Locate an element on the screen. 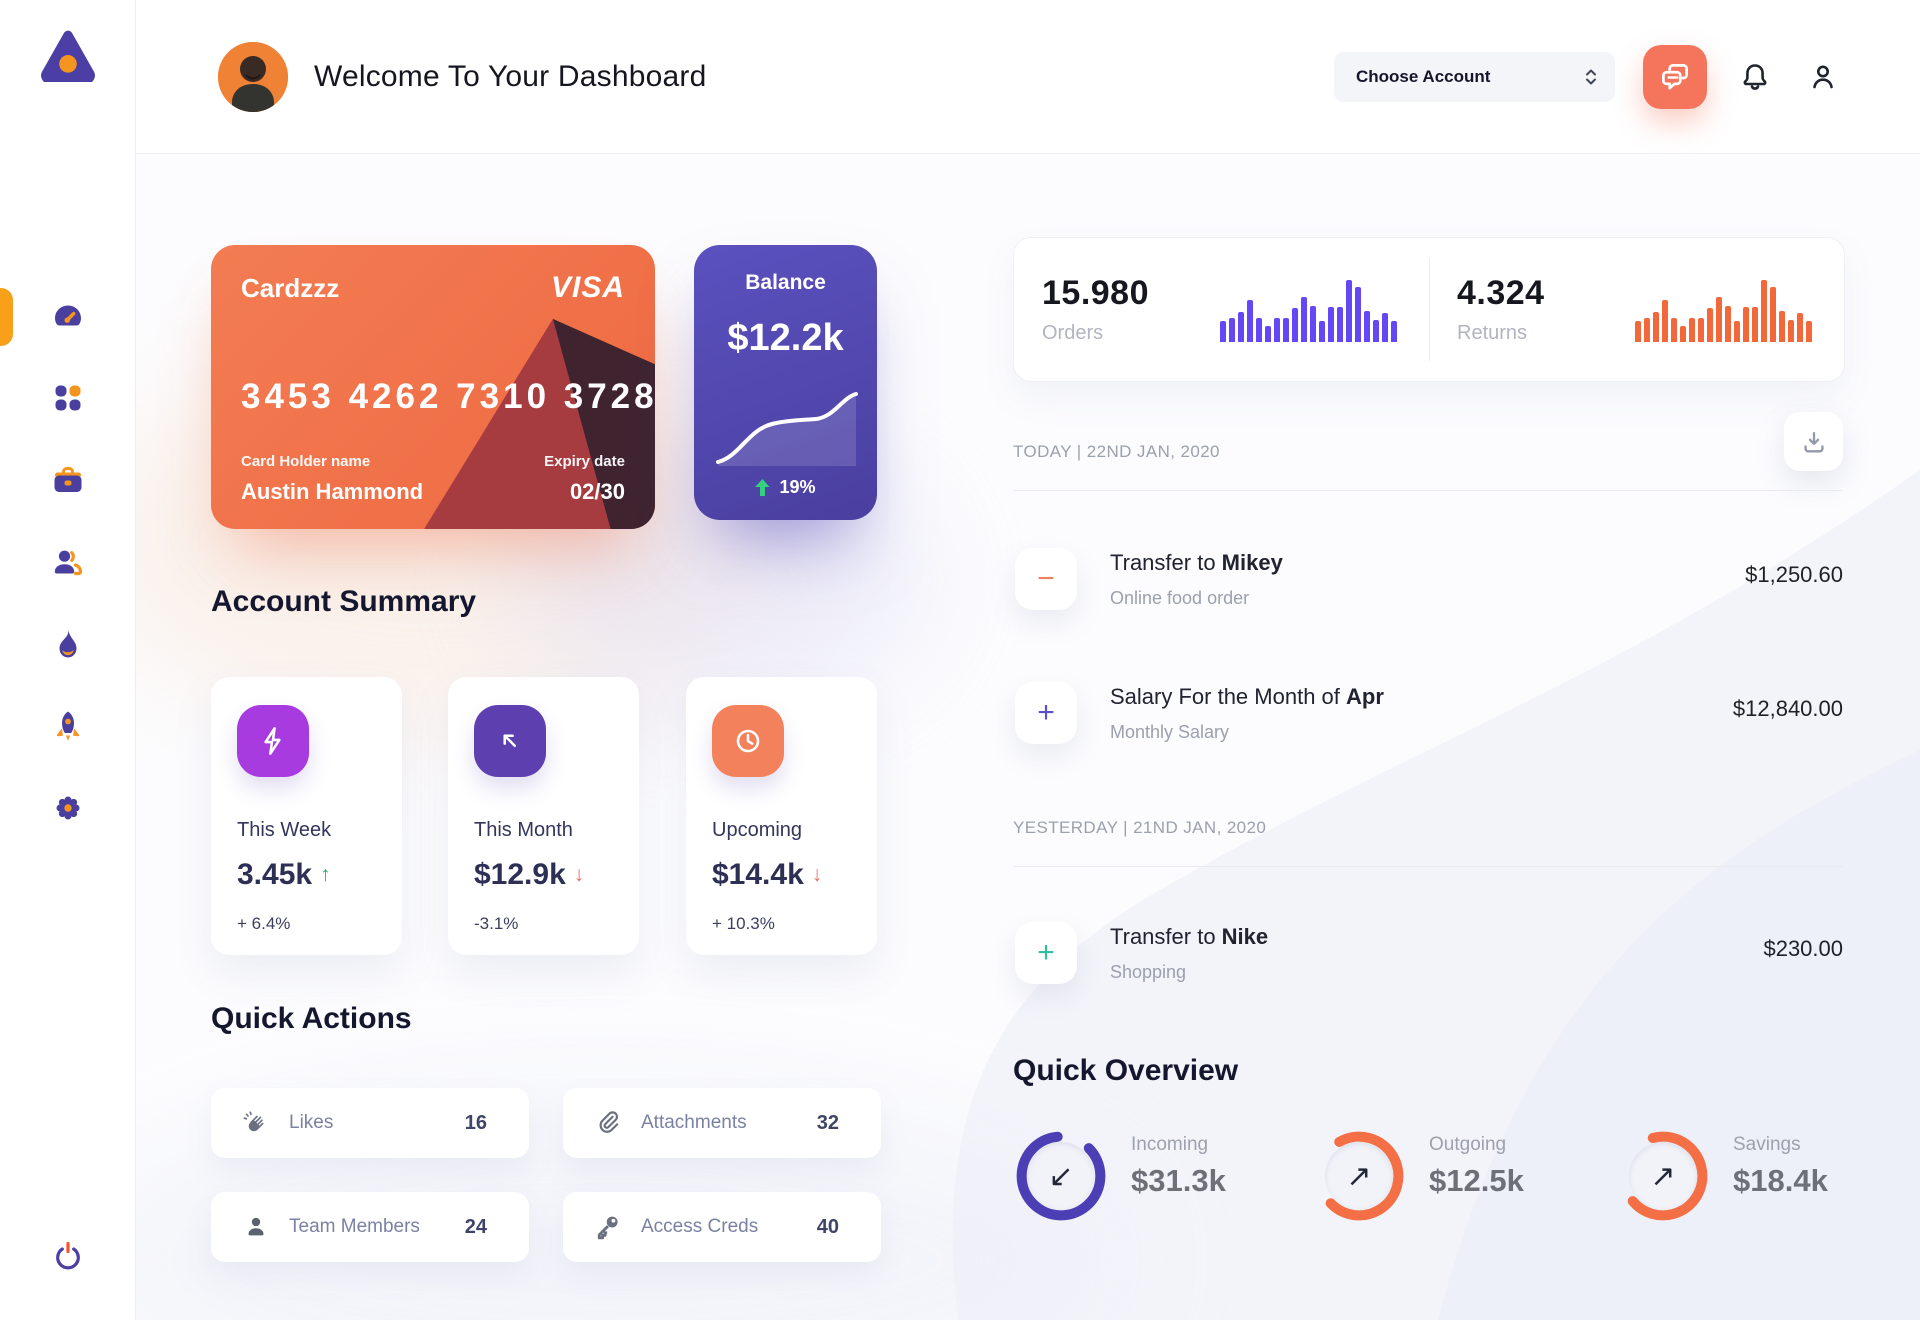  download-icon is located at coordinates (1813, 441).